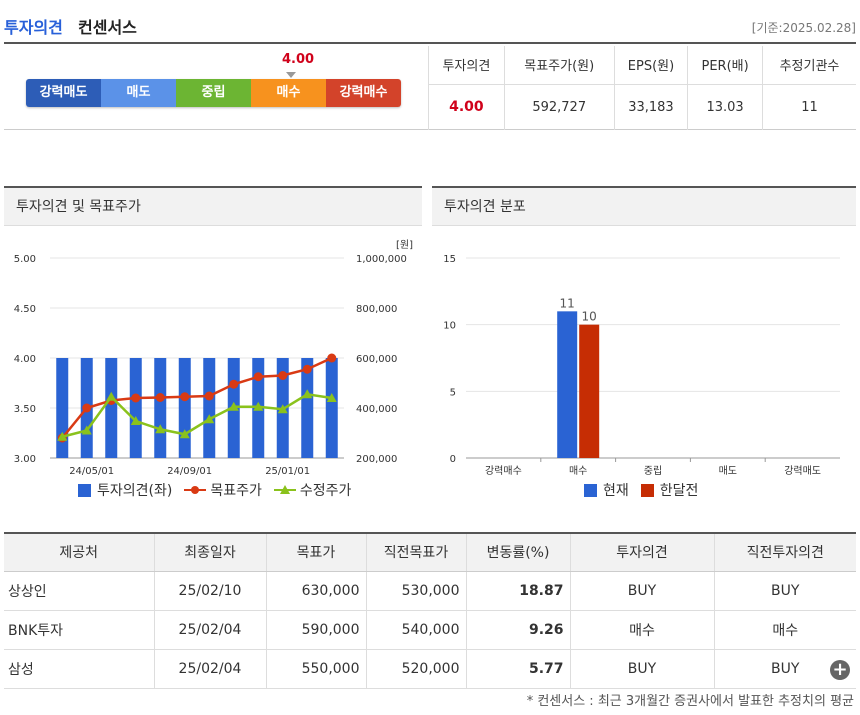 Image resolution: width=860 pixels, height=715 pixels. I want to click on prev-opinion: BUY, so click(784, 591).